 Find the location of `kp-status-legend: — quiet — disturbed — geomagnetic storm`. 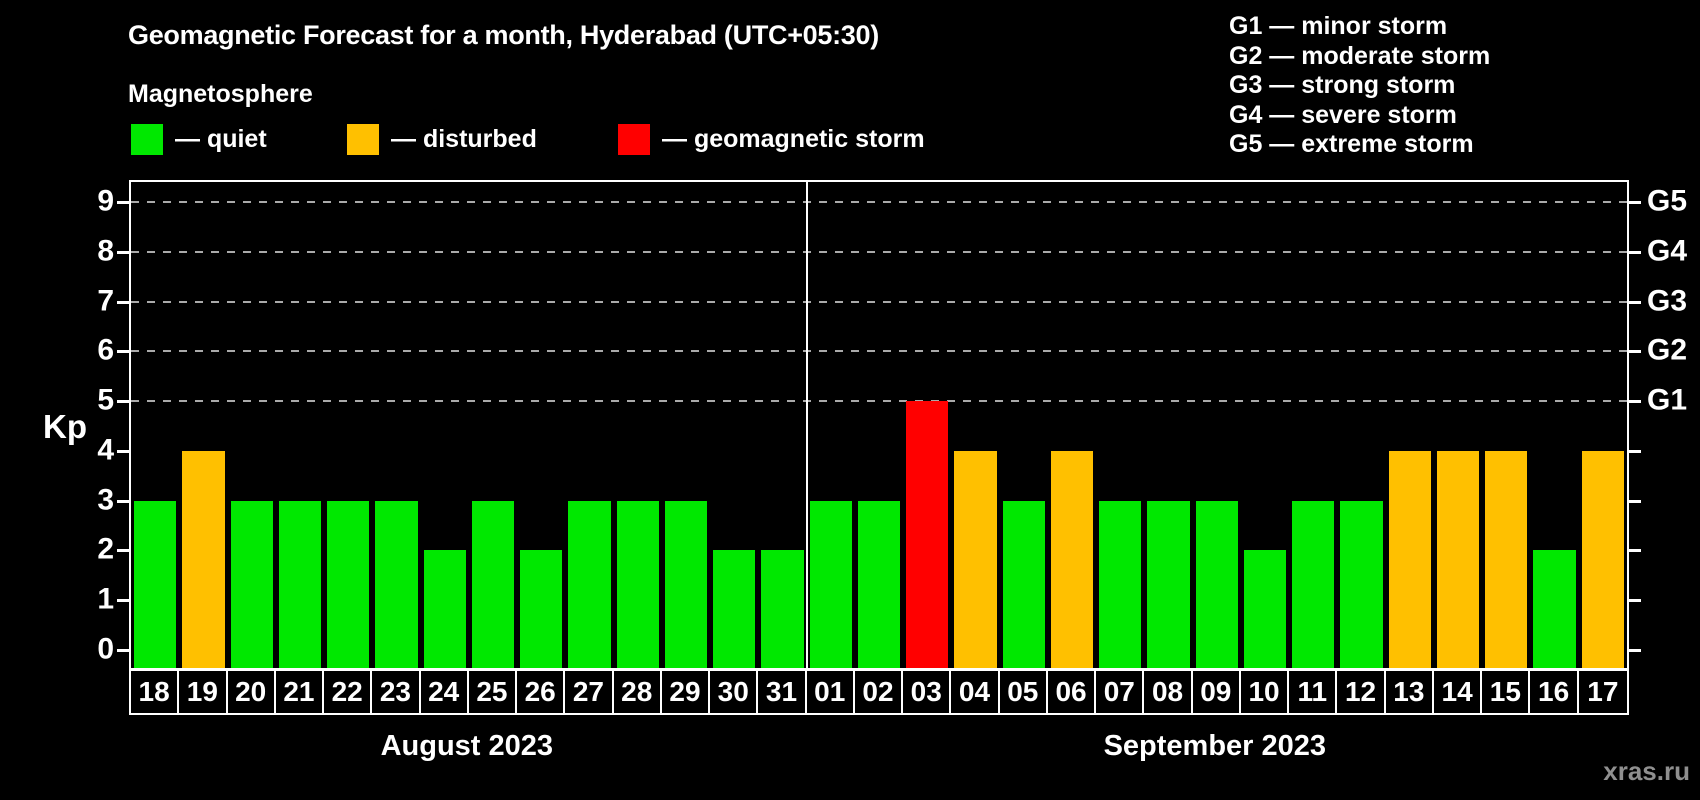

kp-status-legend: — quiet — disturbed — geomagnetic storm is located at coordinates (550, 141).